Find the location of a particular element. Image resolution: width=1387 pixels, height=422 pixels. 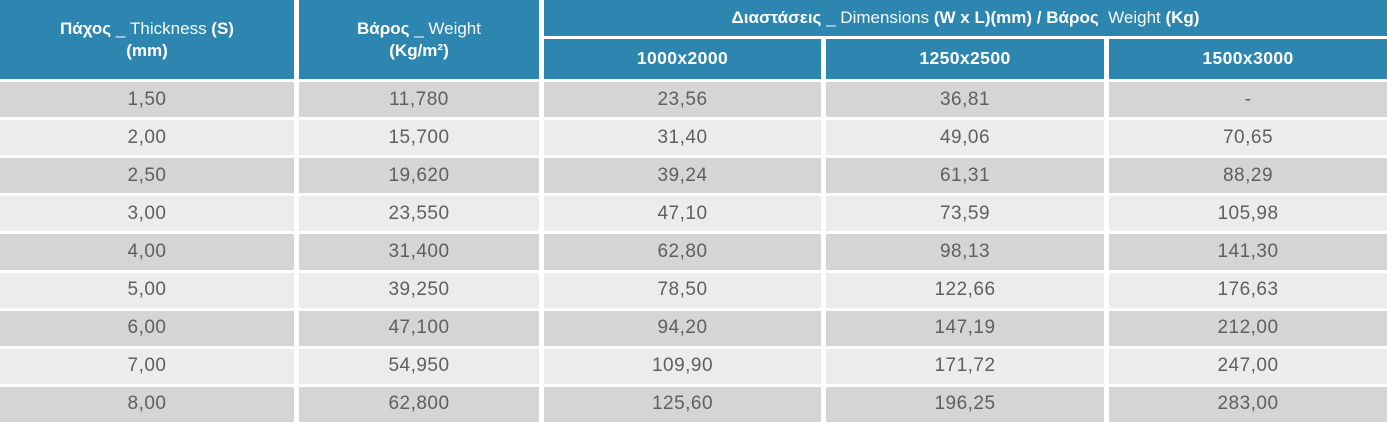

table-cell: 36,81 is located at coordinates (965, 100).